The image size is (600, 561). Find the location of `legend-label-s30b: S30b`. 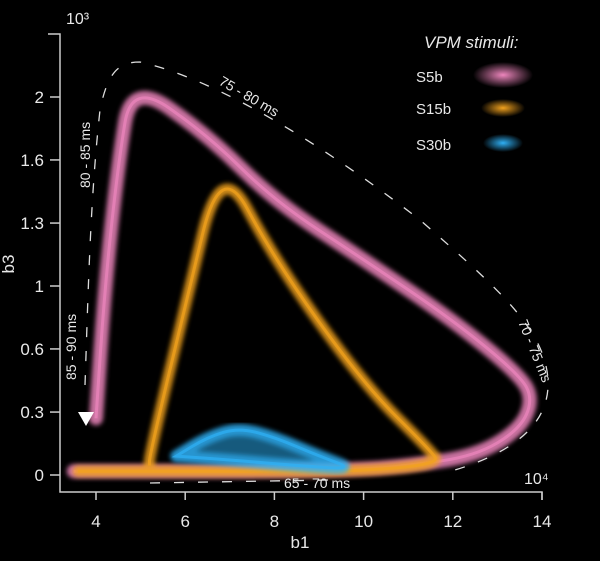

legend-label-s30b: S30b is located at coordinates (433, 145).